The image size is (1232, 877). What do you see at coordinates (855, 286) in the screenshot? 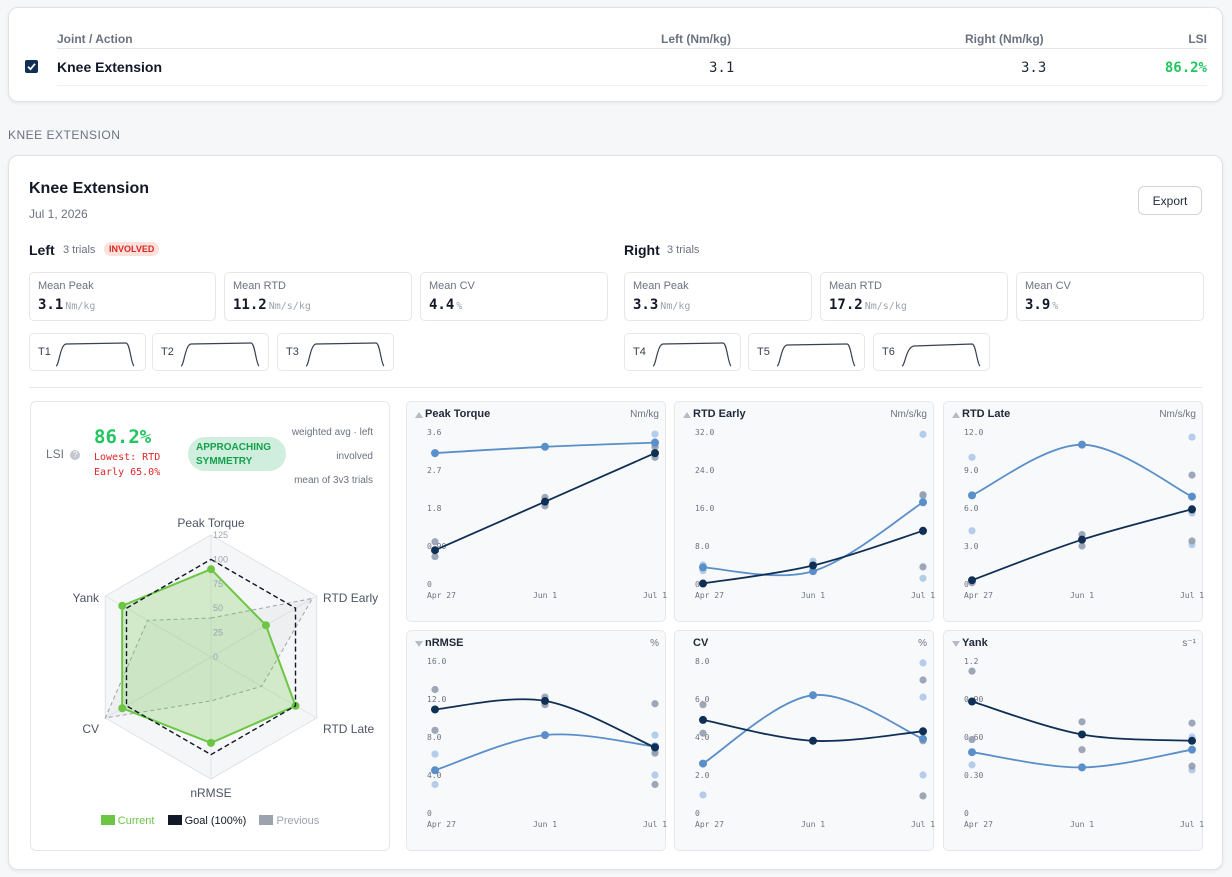
I see `stat-label: Mean RTD` at bounding box center [855, 286].